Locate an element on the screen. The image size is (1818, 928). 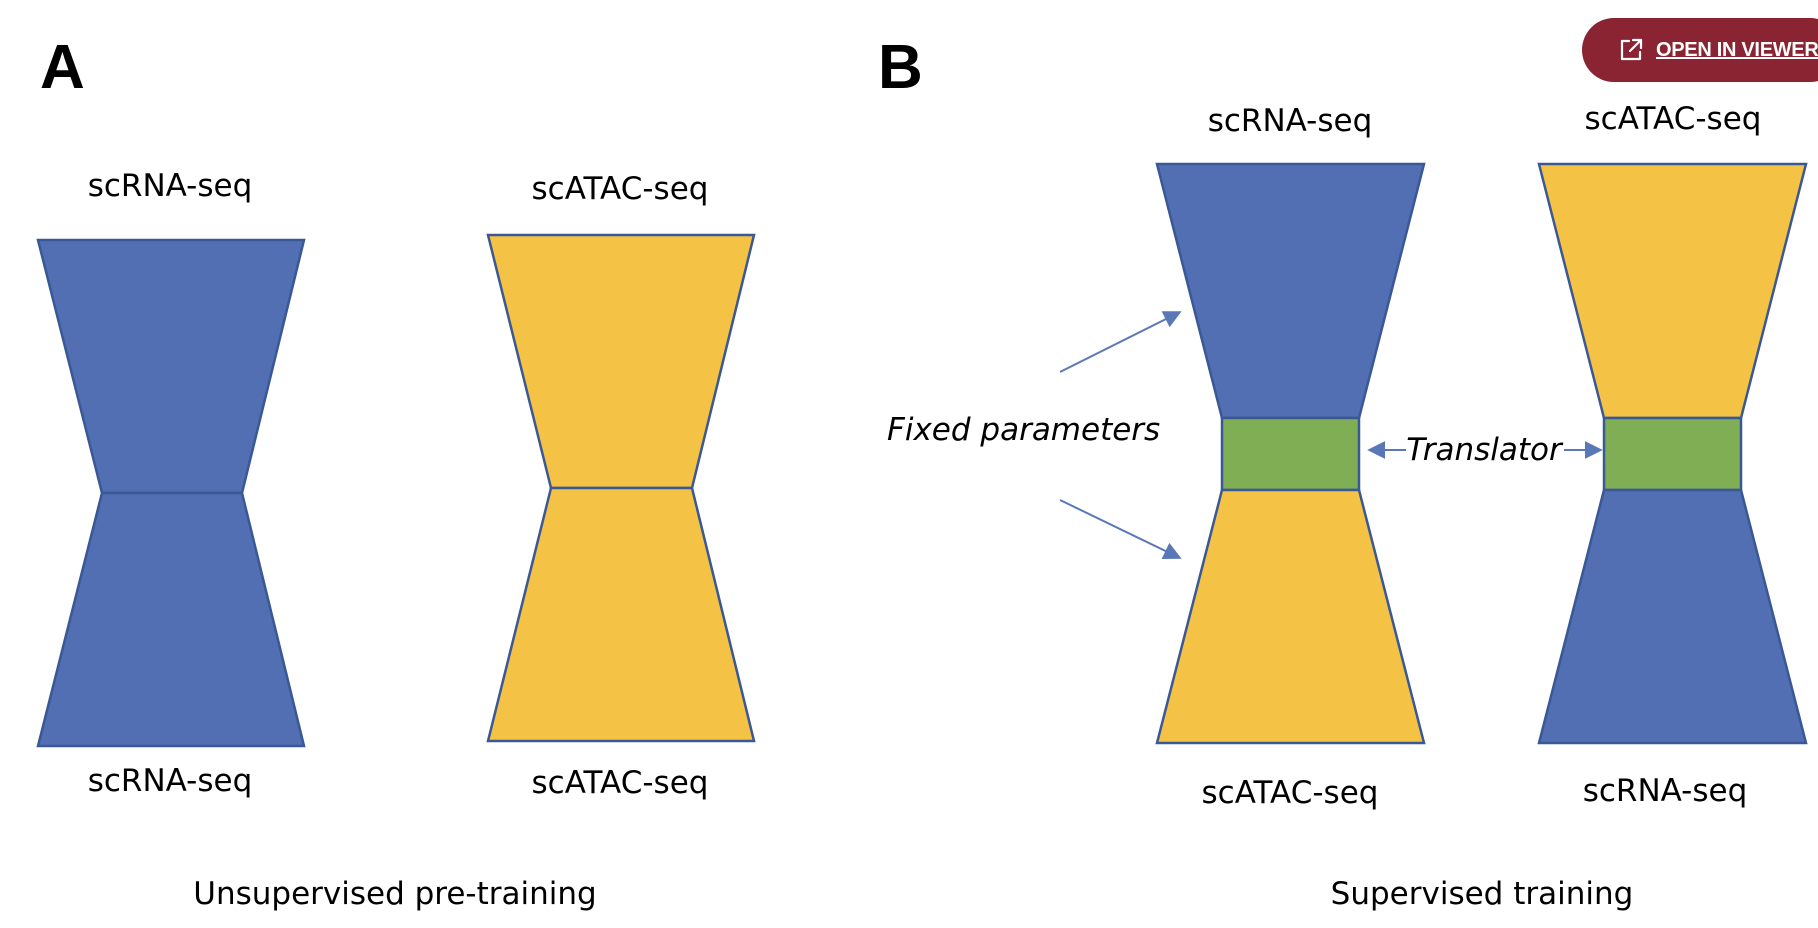
panel-b-right-bottom-label: scRNA-seq is located at coordinates (1665, 791).